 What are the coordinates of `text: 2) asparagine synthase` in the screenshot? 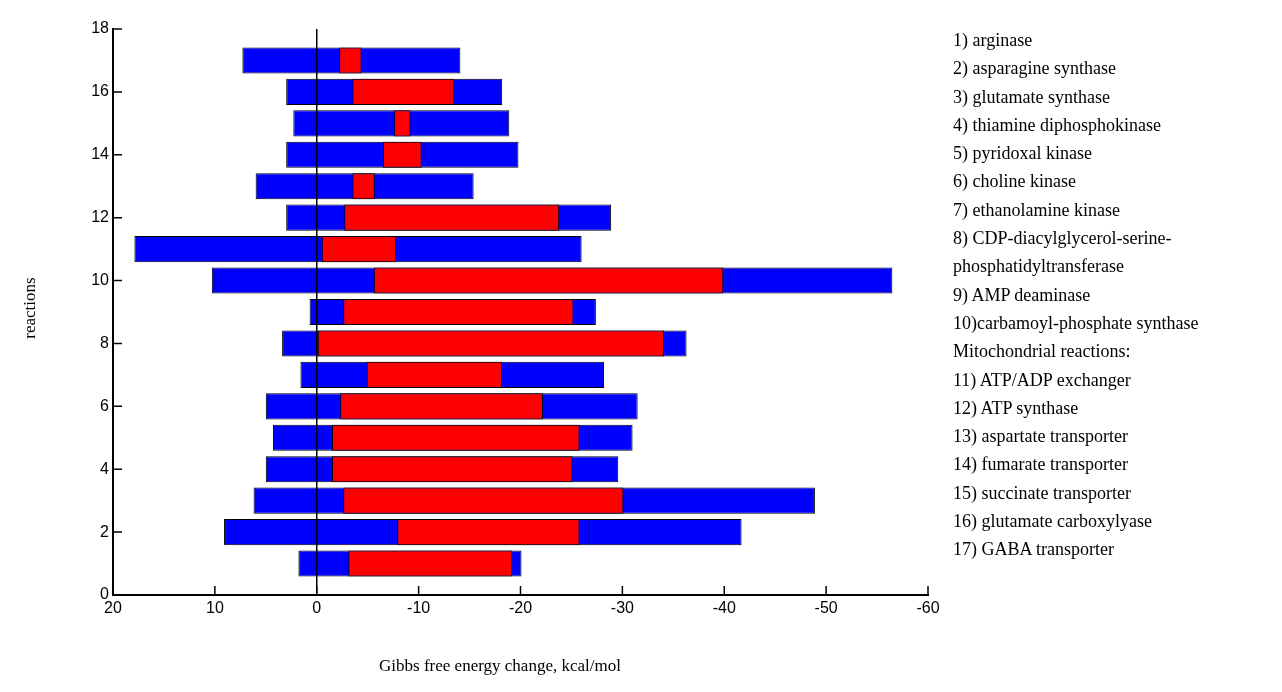 It's located at (1035, 69).